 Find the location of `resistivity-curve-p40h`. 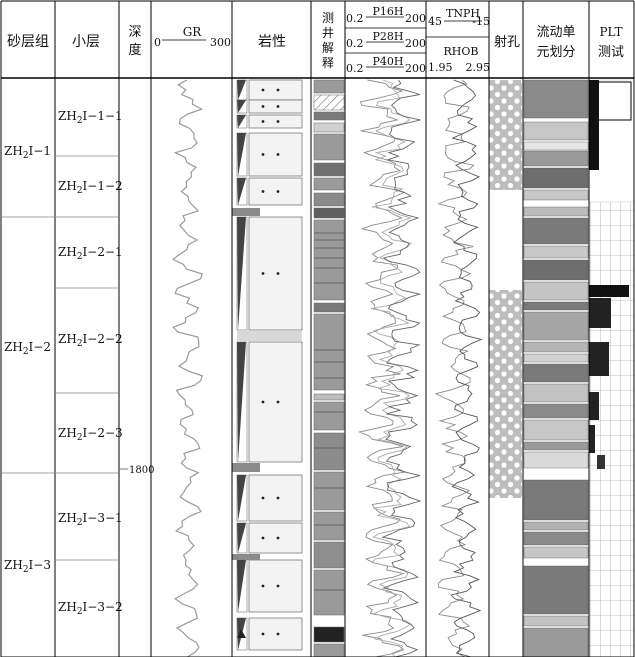

resistivity-curve-p40h is located at coordinates (401, 368).